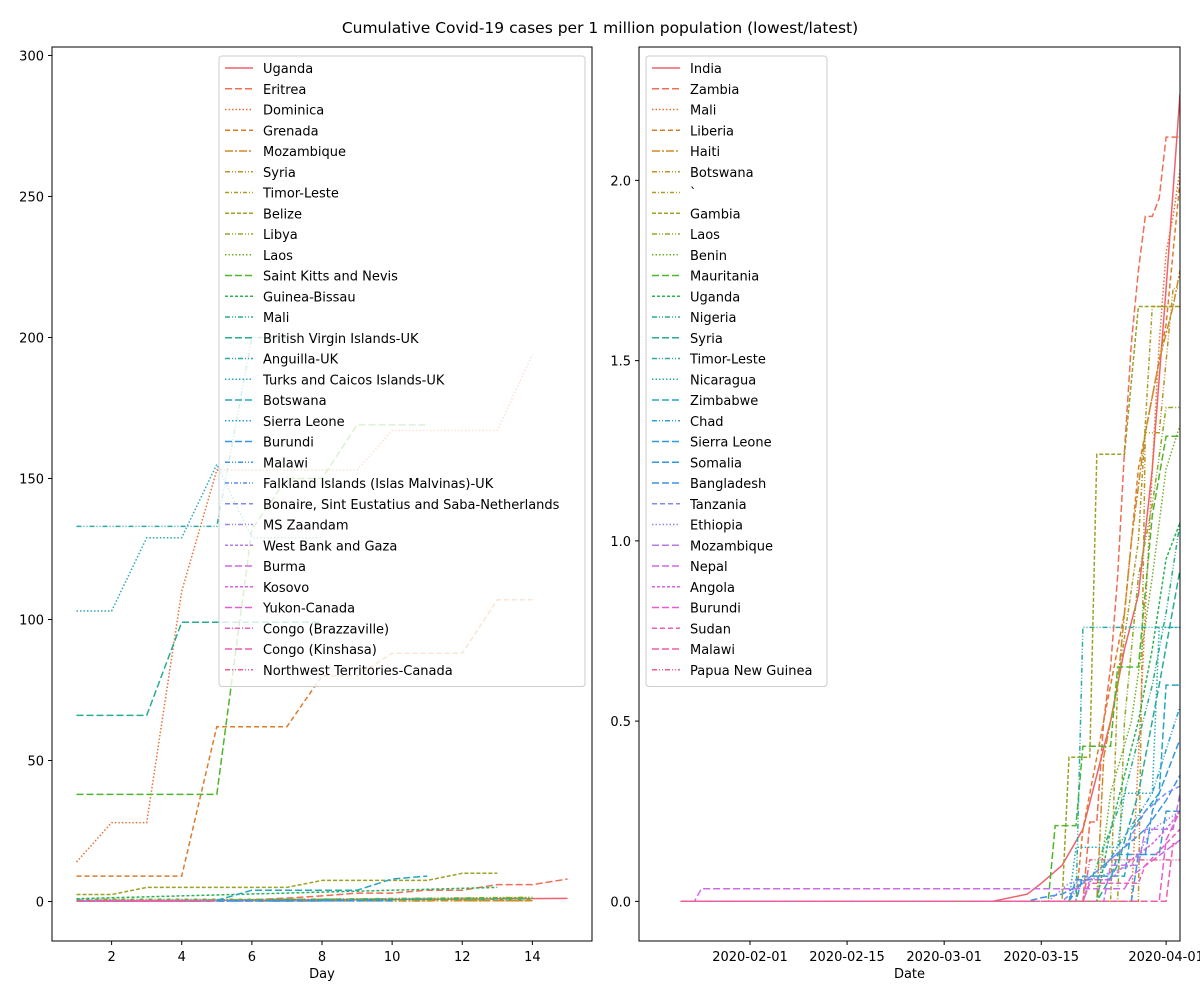 The image size is (1200, 1000). What do you see at coordinates (322, 339) in the screenshot?
I see `legend-item: British Virgin Islands-UK` at bounding box center [322, 339].